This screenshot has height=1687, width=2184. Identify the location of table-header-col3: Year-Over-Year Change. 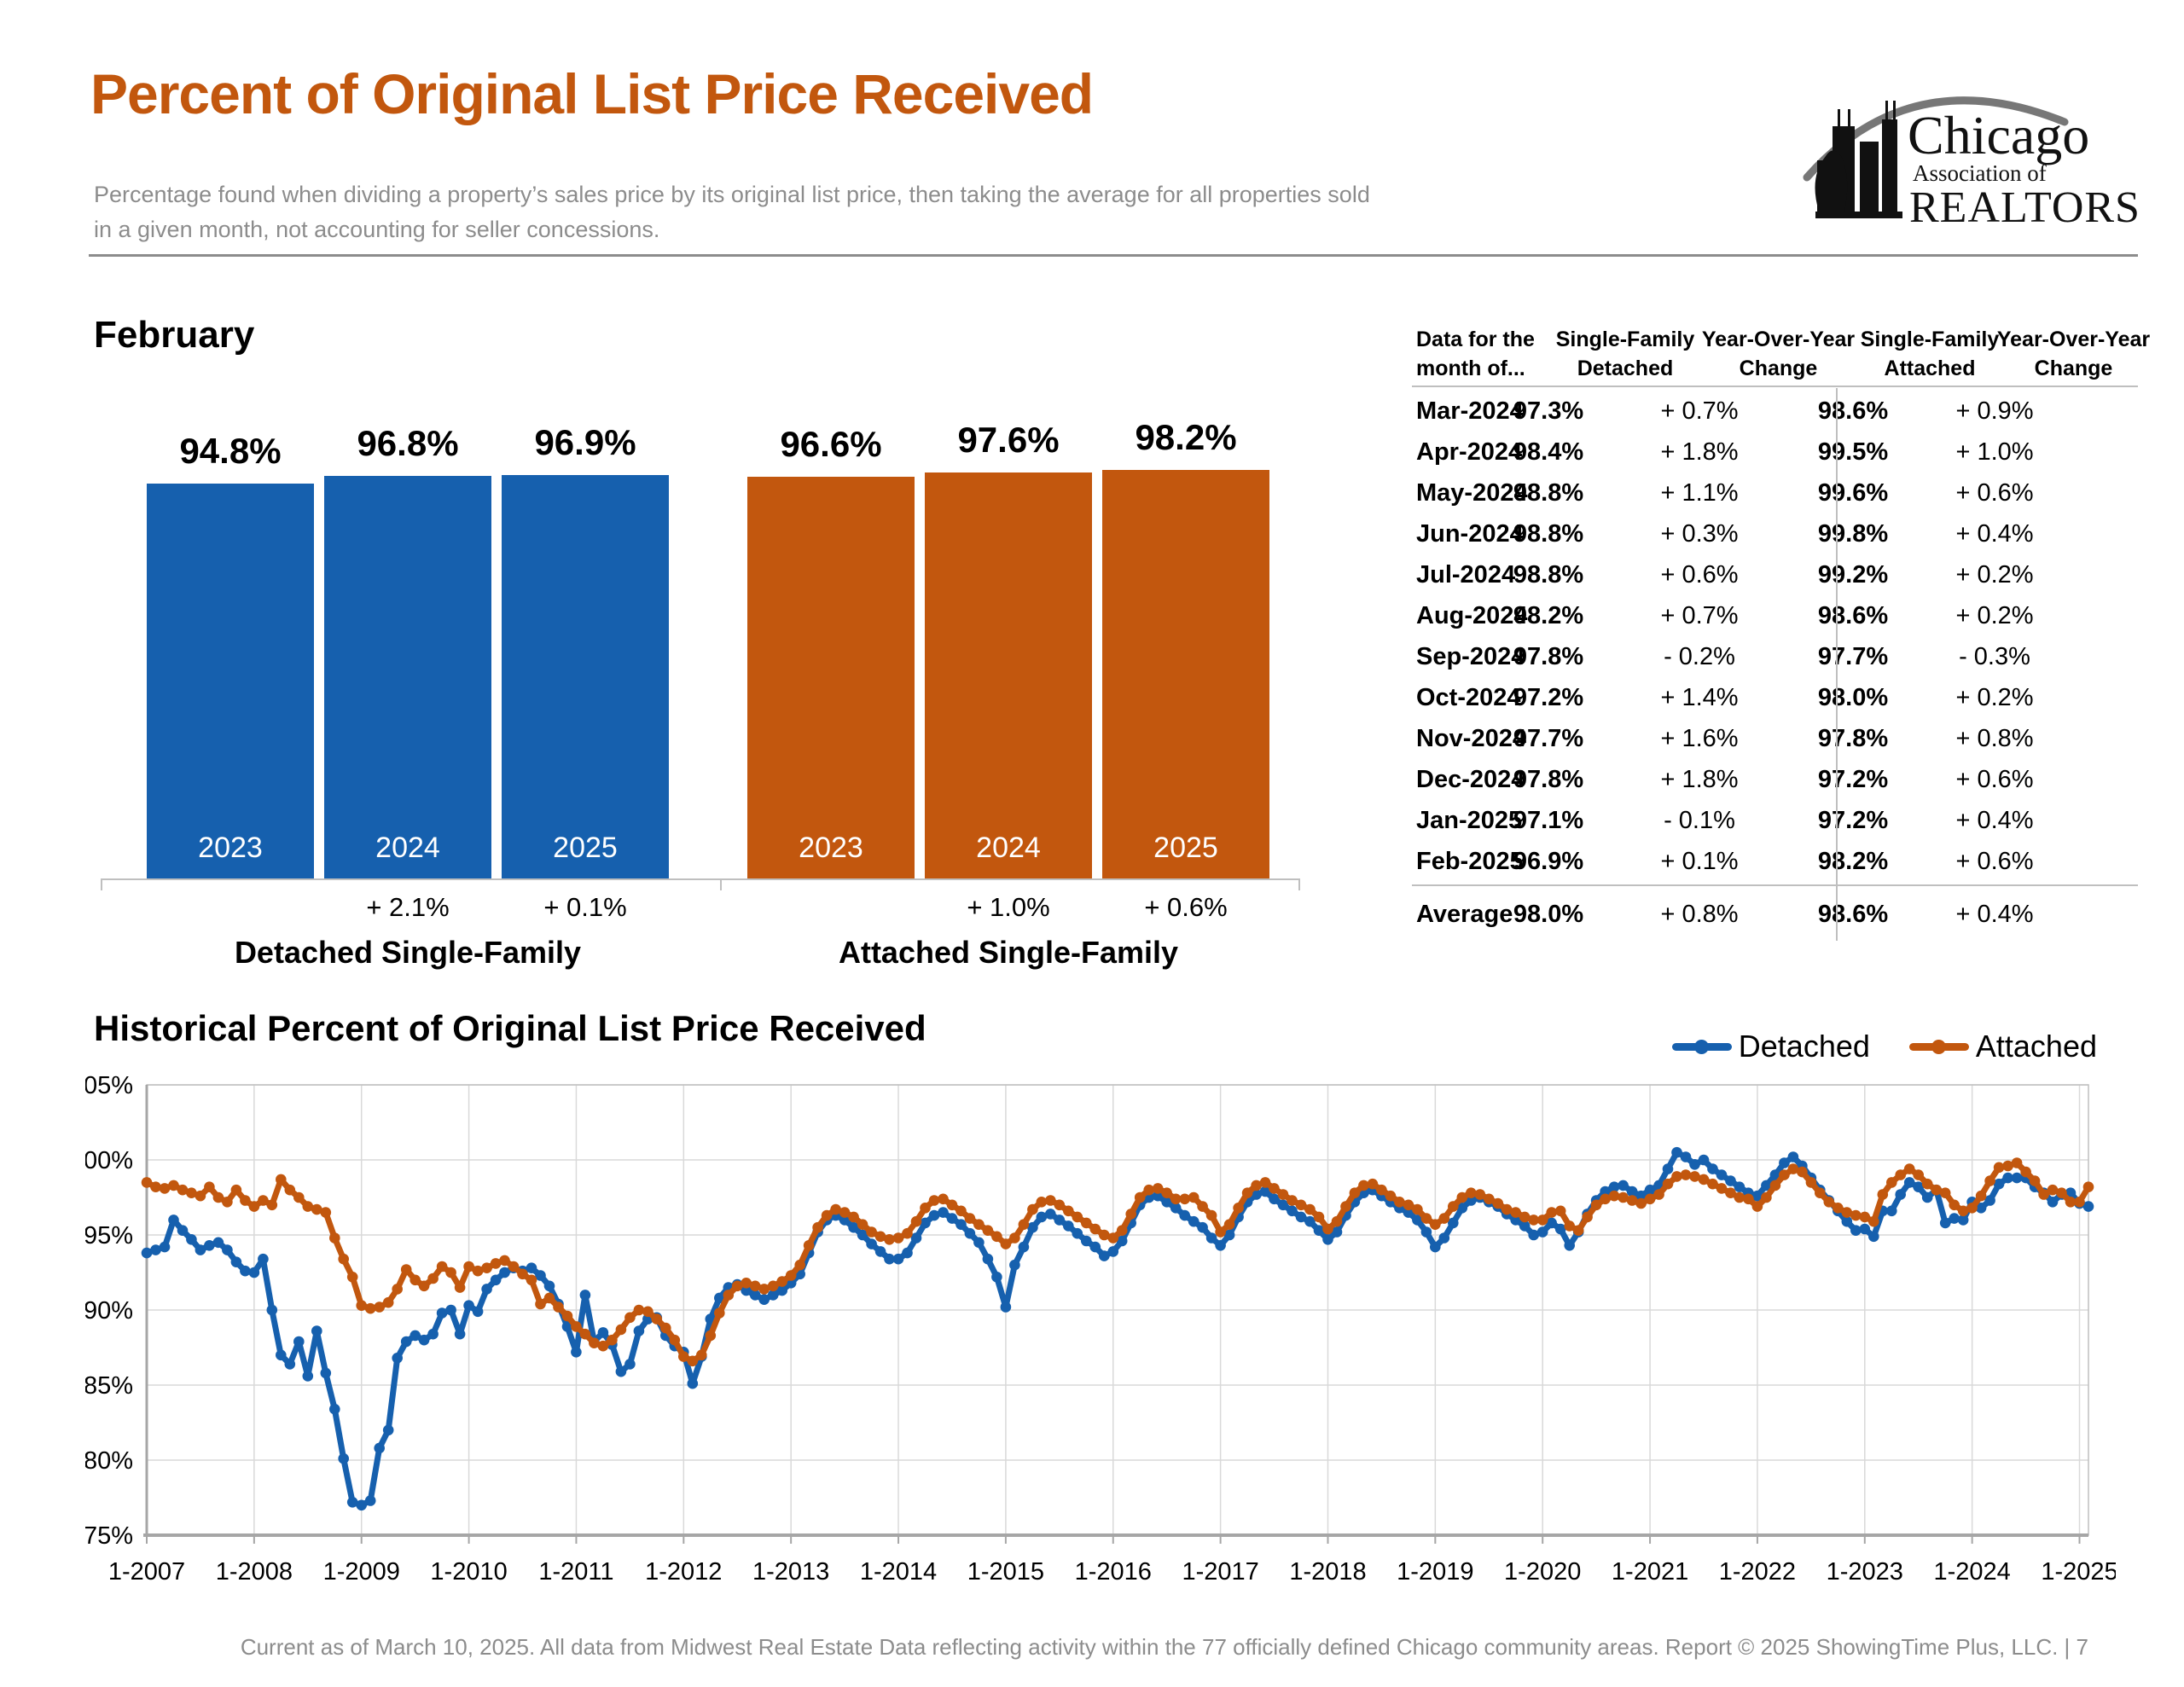
(1778, 354).